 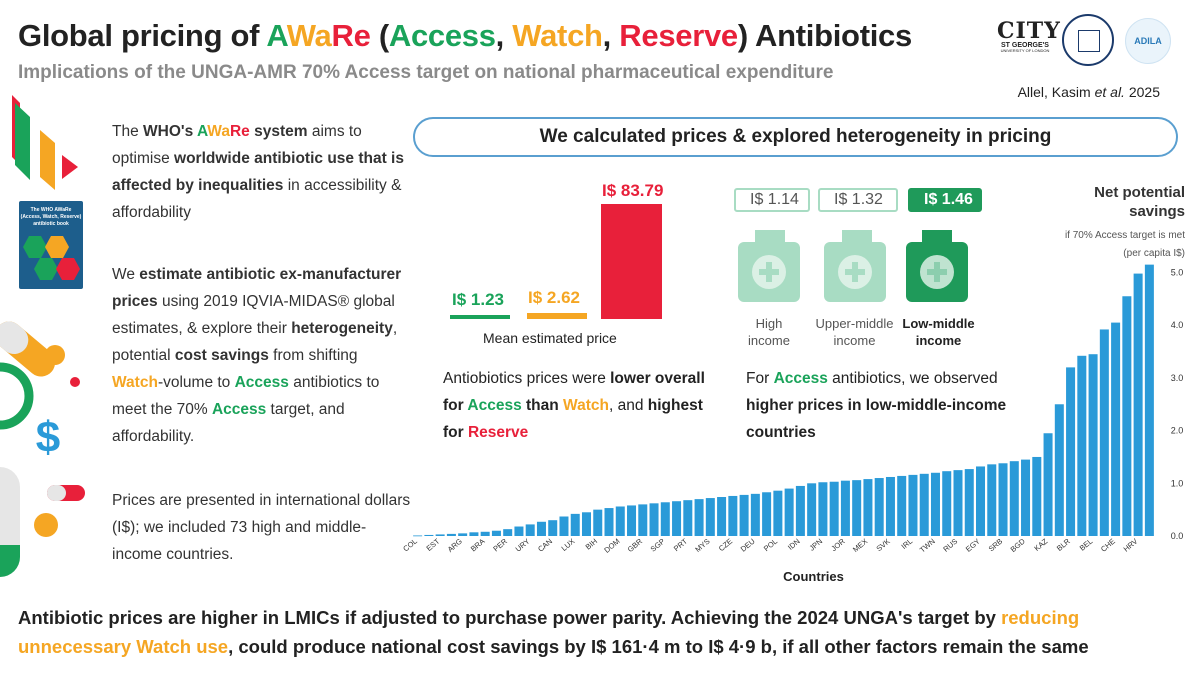 I want to click on x-tick-label: MYS, so click(x=702, y=545).